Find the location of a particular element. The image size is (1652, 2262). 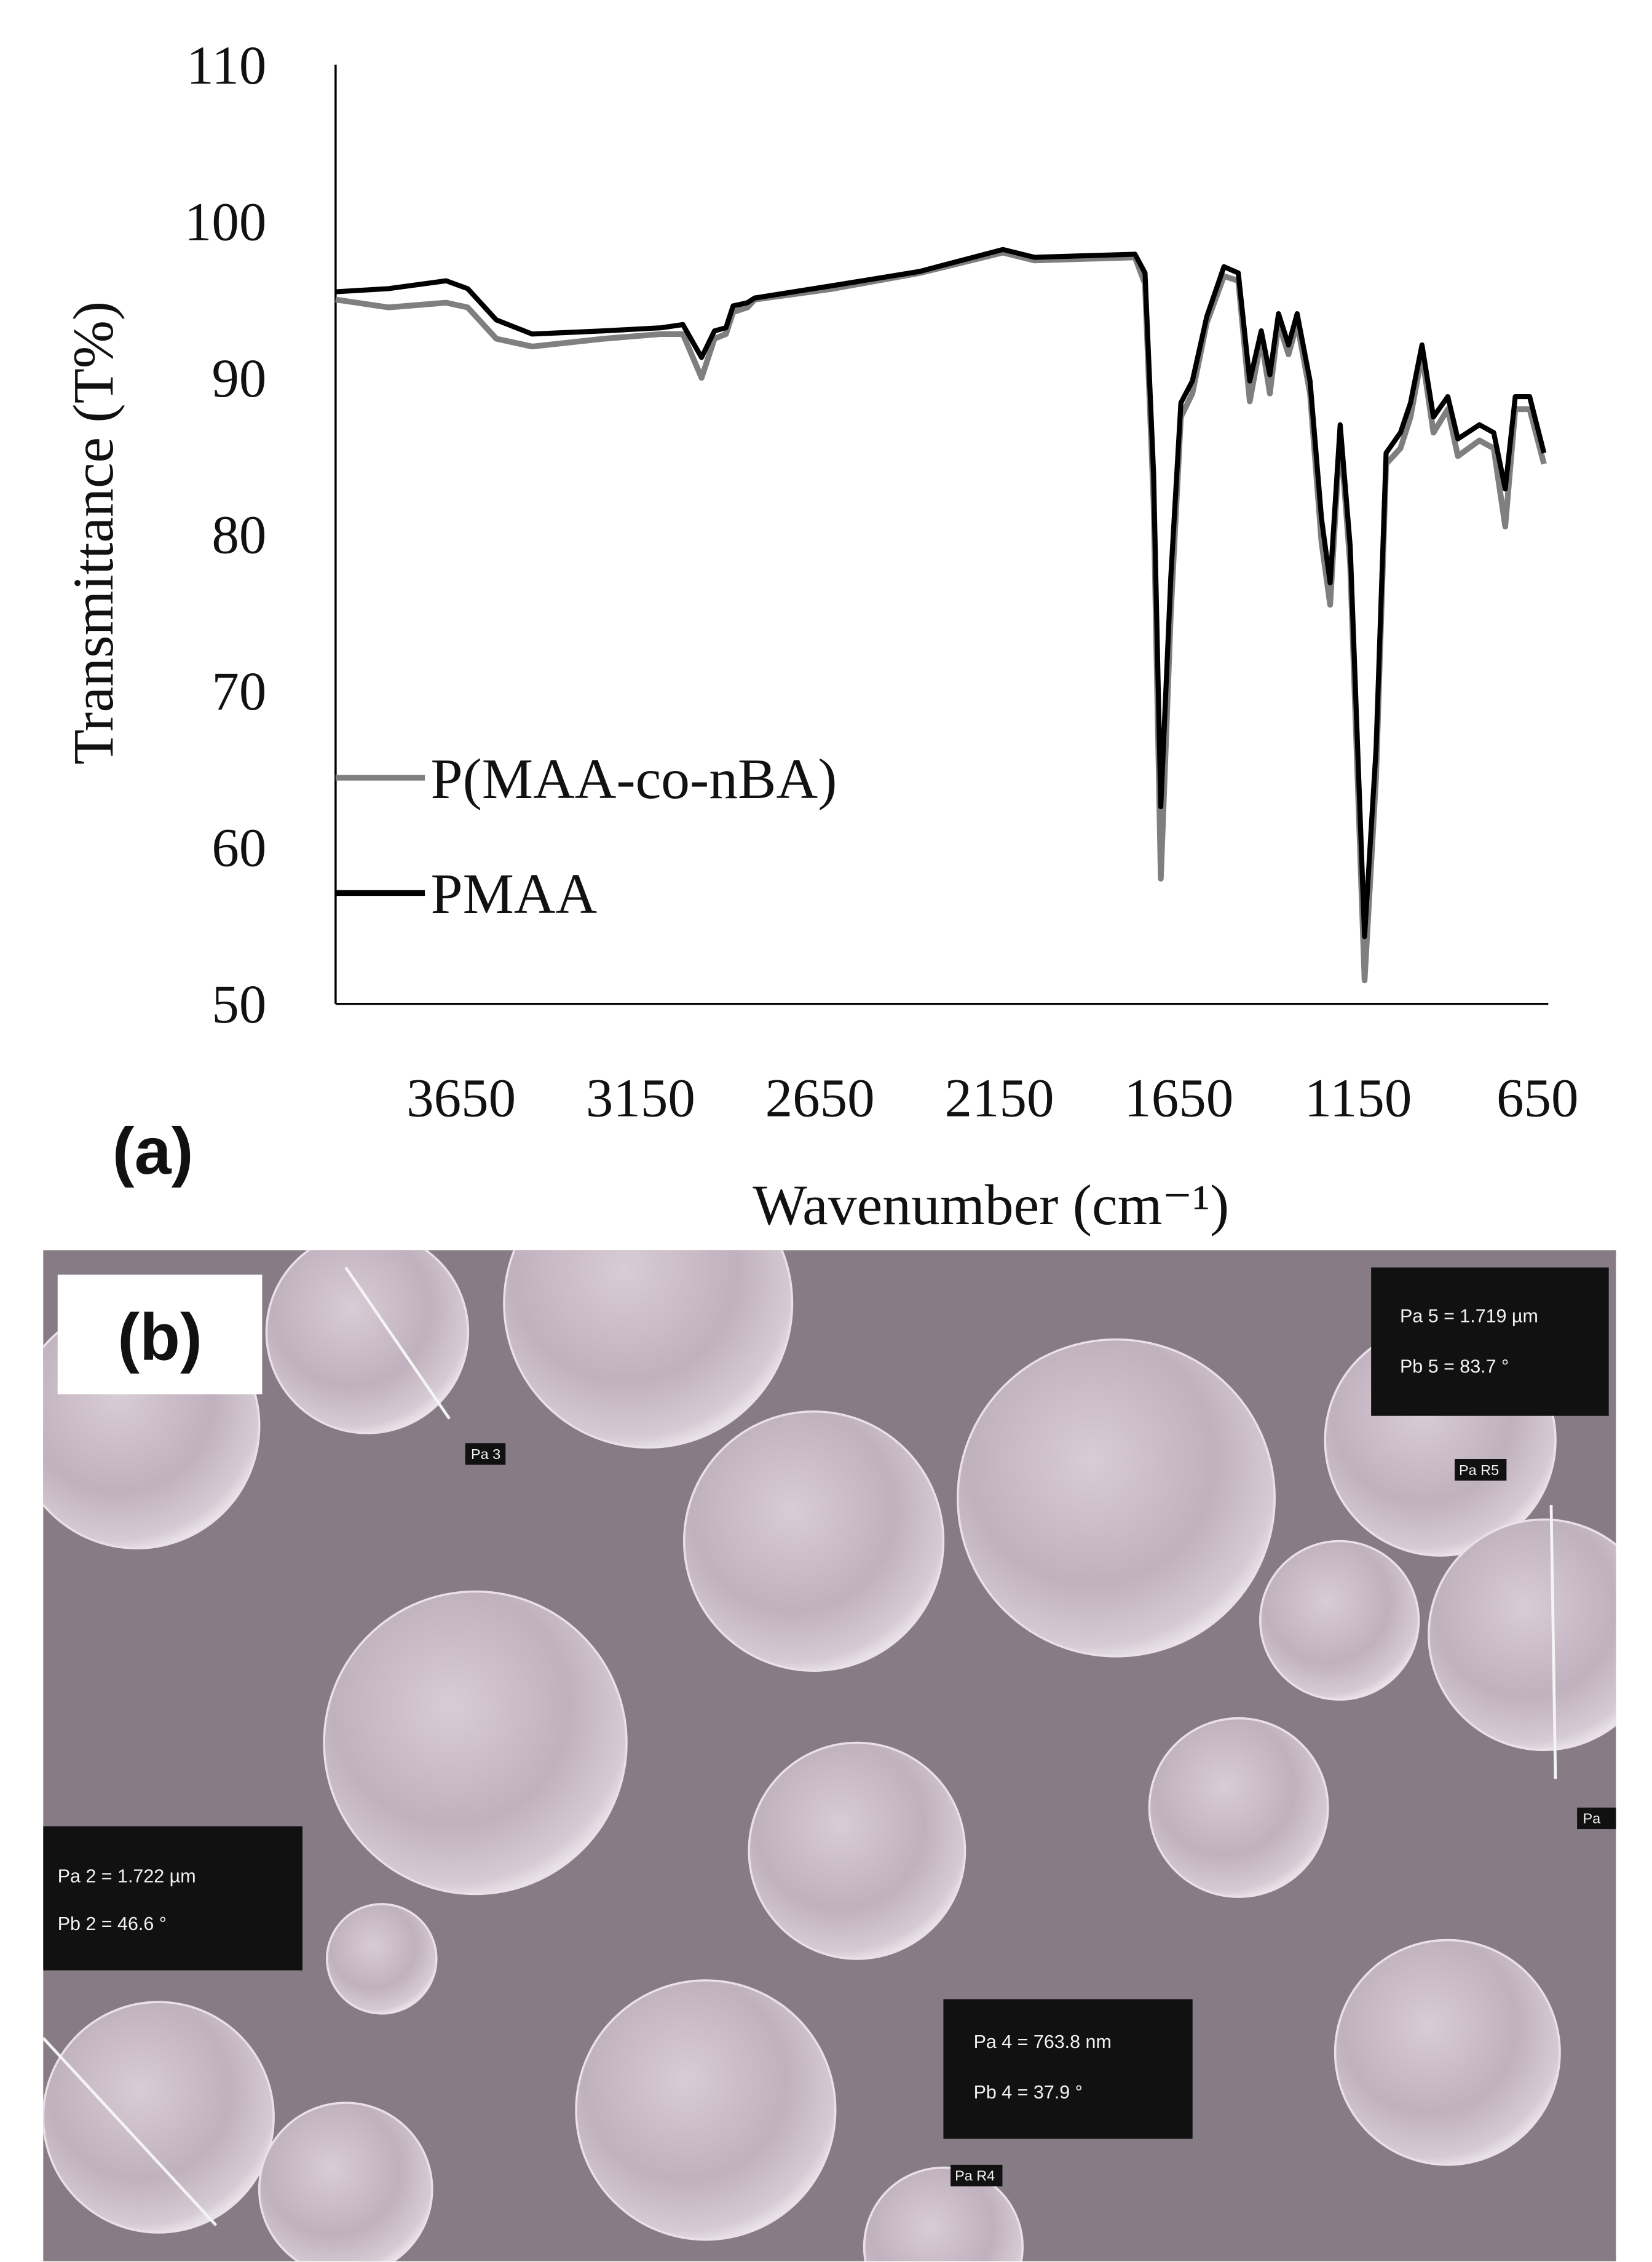

measurement-text: Pb 4 = 37.9 ° is located at coordinates (1028, 2092).